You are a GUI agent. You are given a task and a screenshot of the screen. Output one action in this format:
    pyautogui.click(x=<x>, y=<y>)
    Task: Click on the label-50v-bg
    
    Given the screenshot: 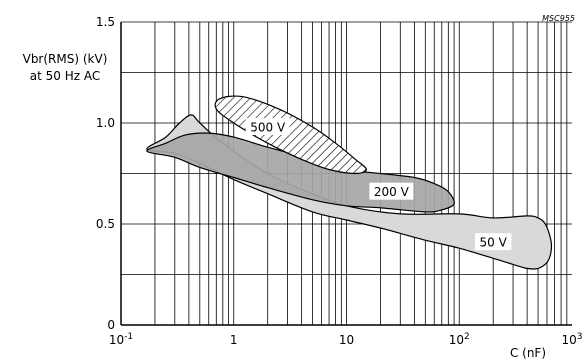 What is the action you would take?
    pyautogui.click(x=493, y=242)
    